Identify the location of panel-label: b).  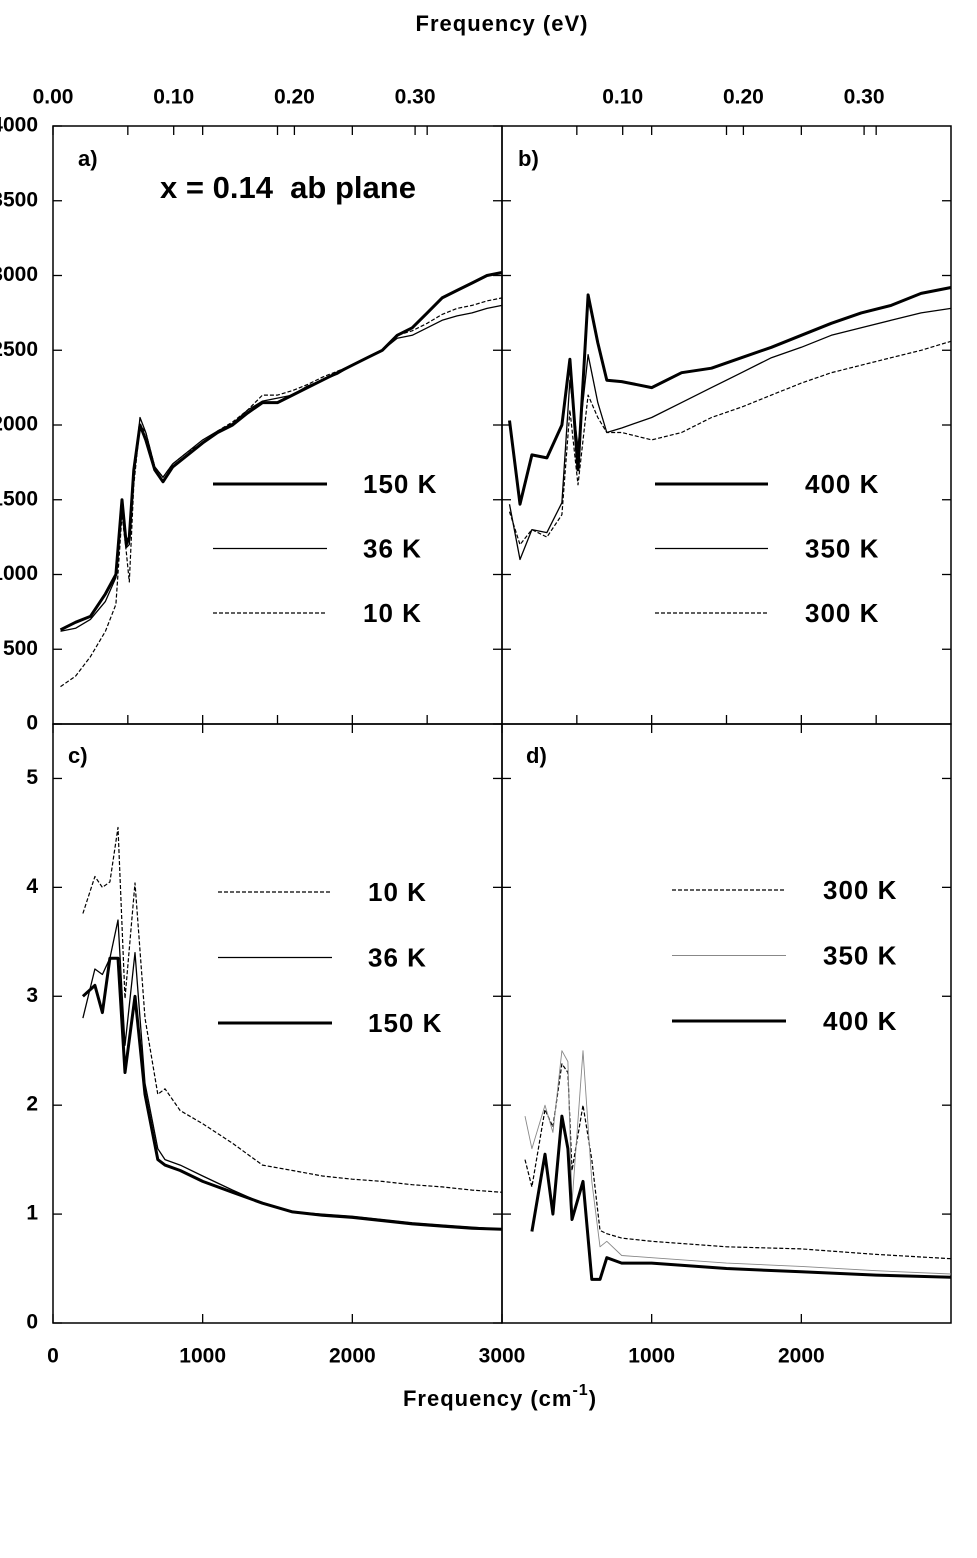
(528, 158).